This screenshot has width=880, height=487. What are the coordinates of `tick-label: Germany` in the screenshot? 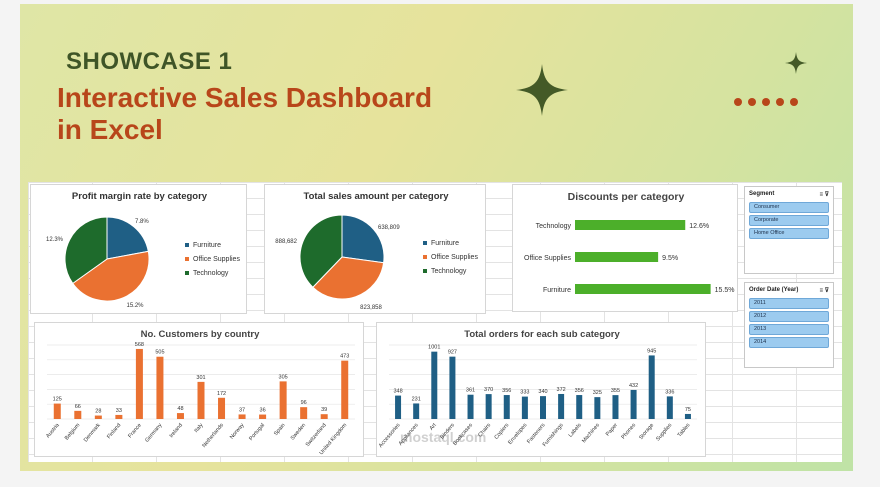 It's located at (153, 432).